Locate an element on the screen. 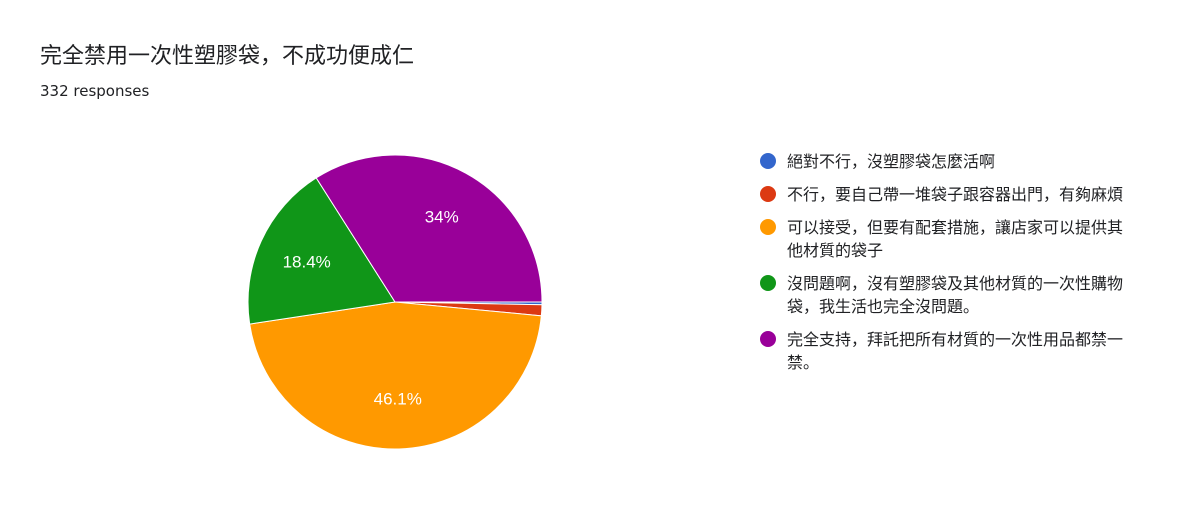 This screenshot has height=505, width=1200. legend-item: 絕對不行，沒塑膠袋怎麼活啊 is located at coordinates (960, 161).